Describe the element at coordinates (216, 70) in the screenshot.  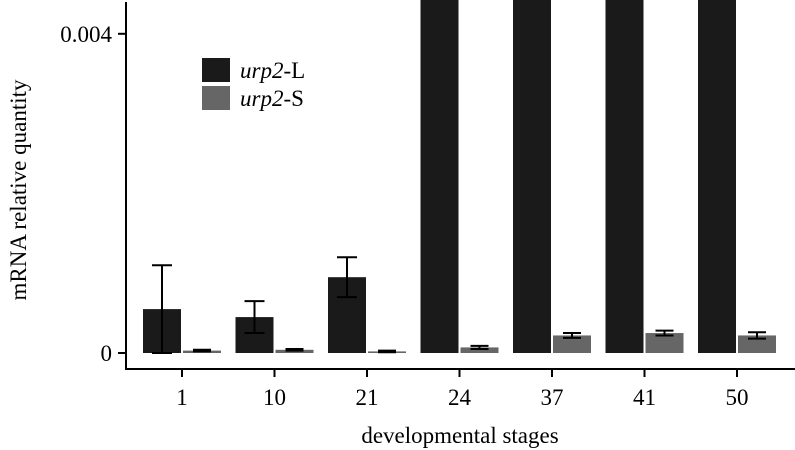
I see `legend-swatch-urp2-L` at that location.